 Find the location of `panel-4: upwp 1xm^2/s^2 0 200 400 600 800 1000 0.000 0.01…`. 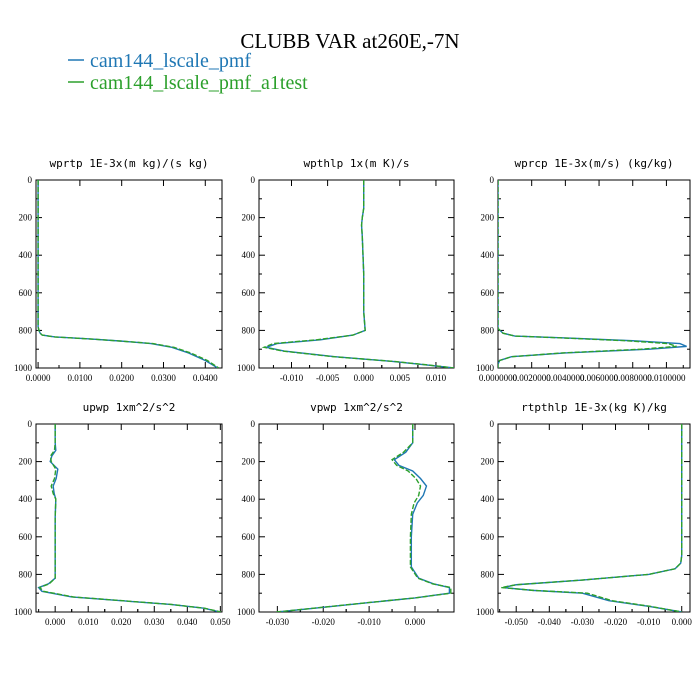

panel-4: upwp 1xm^2/s^2 0 200 400 600 800 1000 0.000 0.01… is located at coordinates (122, 514).